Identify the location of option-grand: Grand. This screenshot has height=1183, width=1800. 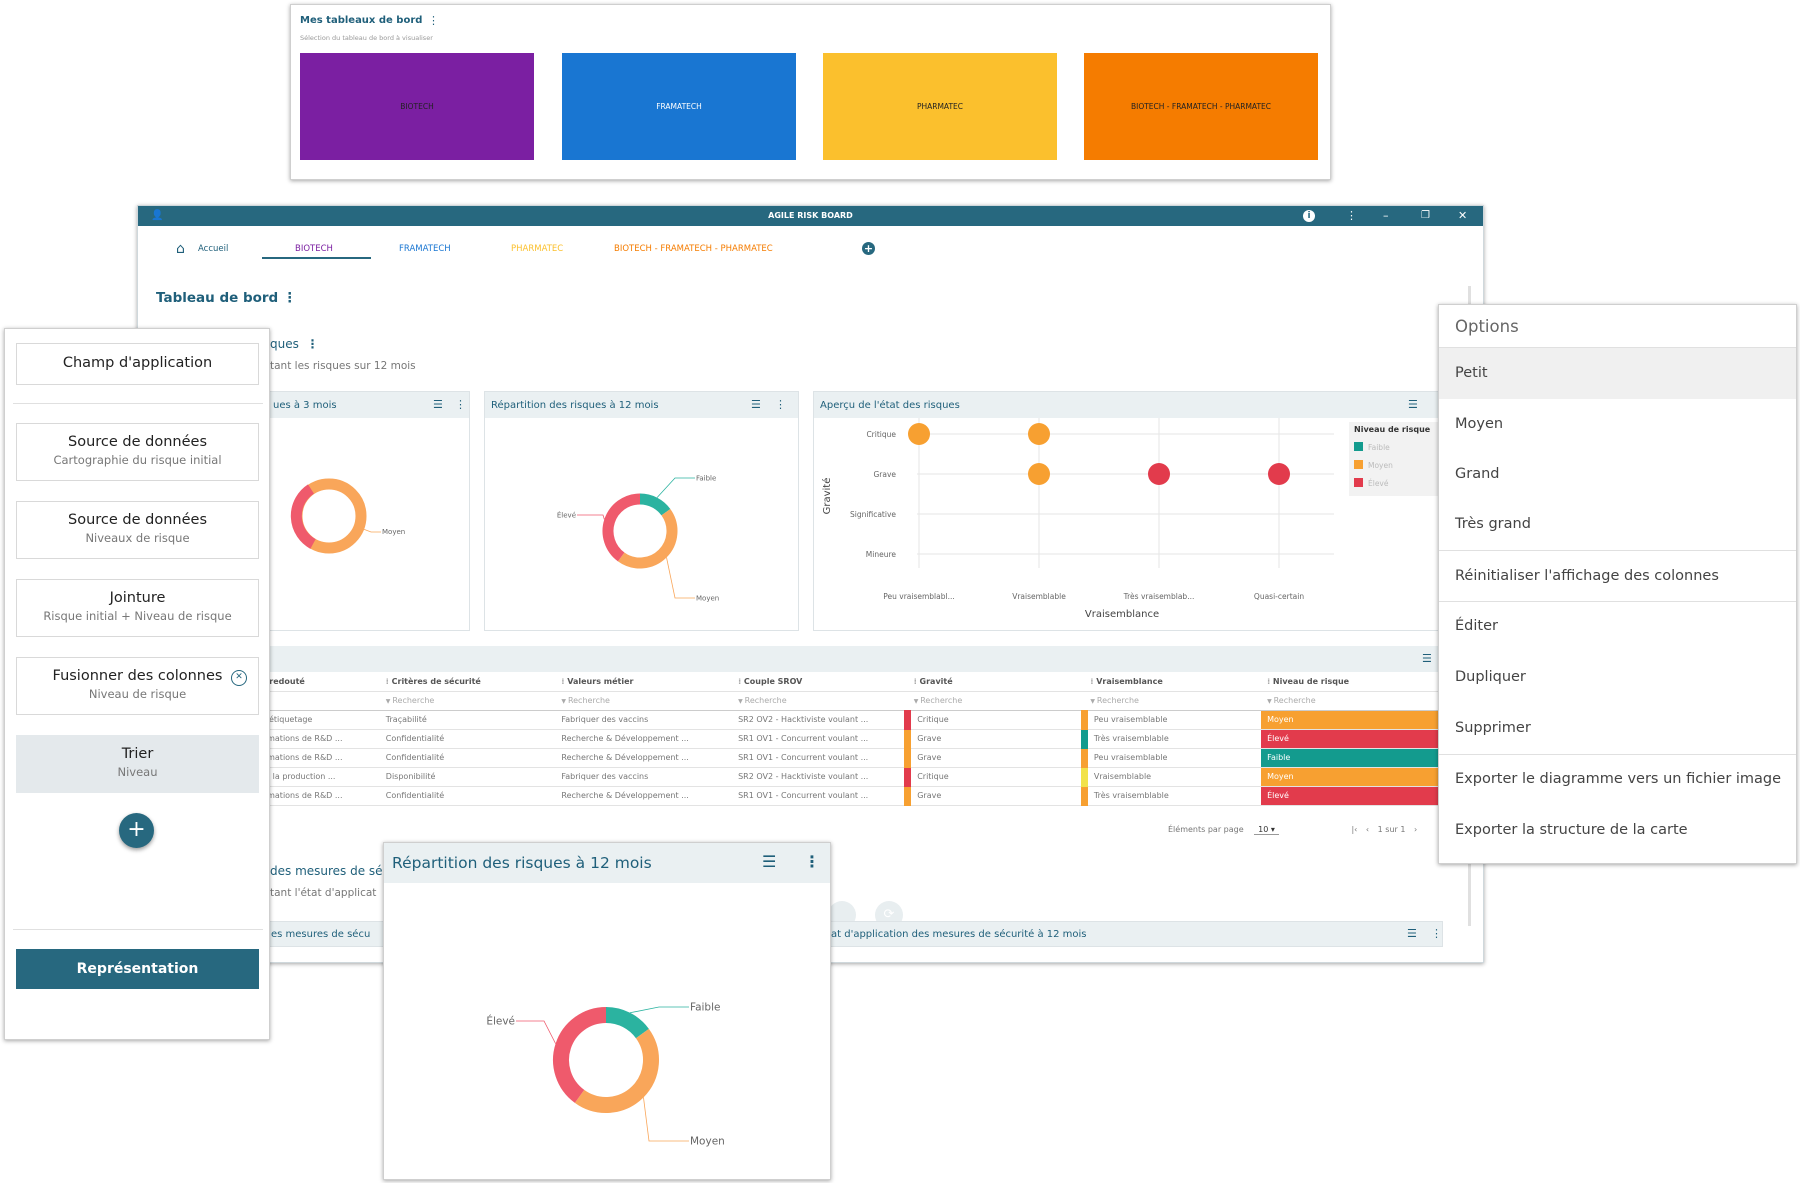
(1477, 474).